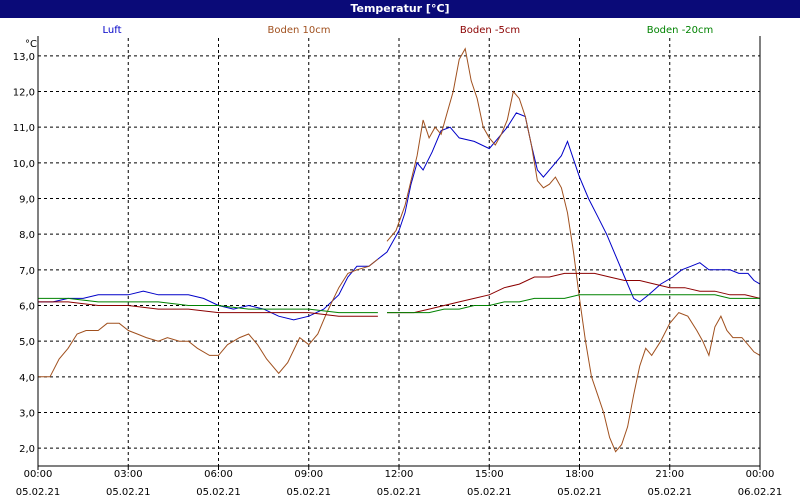 The image size is (800, 500). Describe the element at coordinates (408, 30) in the screenshot. I see `legend: Luft Boden 10cm Boden -5cm Boden -20cm` at that location.